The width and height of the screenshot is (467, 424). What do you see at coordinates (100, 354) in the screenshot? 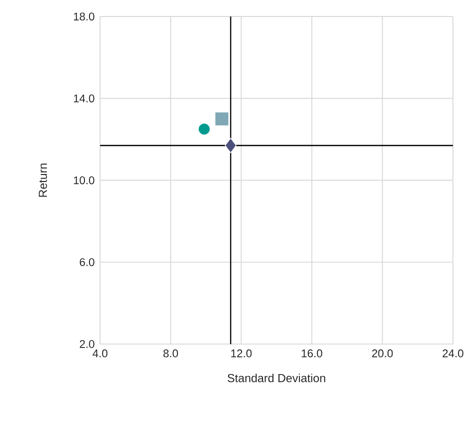
I see `x-tick-label: 4.0` at bounding box center [100, 354].